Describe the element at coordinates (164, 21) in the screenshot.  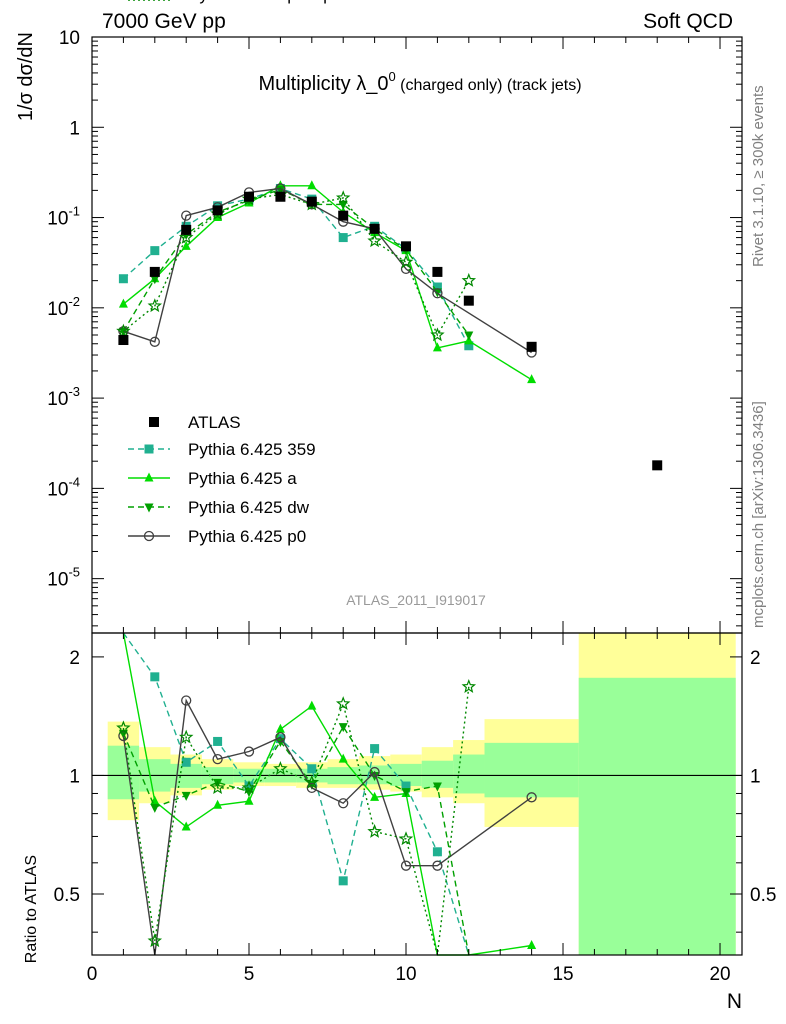
I see `header-left: 7000 GeV pp` at that location.